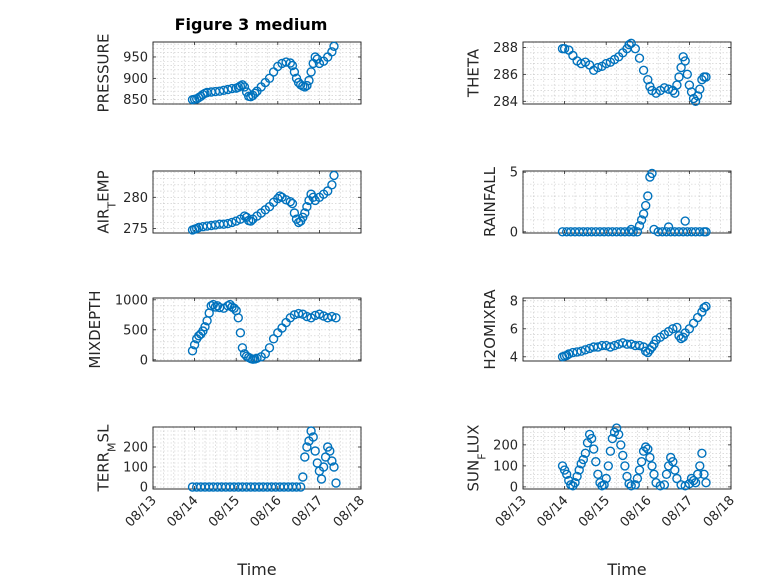  I want to click on y-tick-label: 0, so click(144, 360).